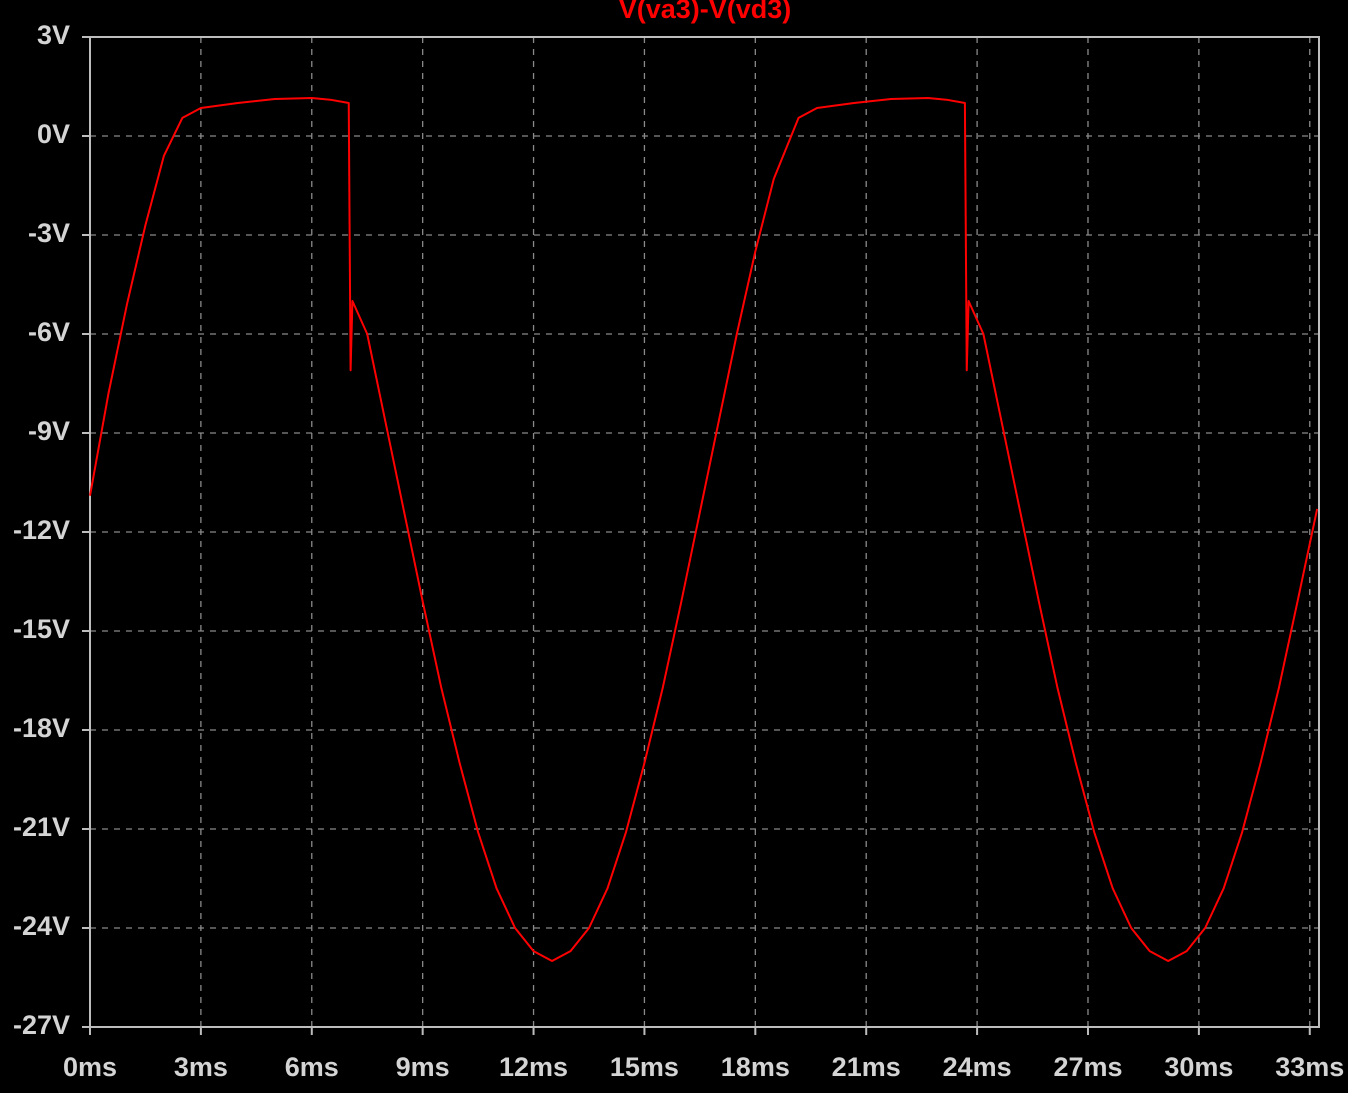  Describe the element at coordinates (41, 926) in the screenshot. I see `y-tick-label: -24V` at that location.